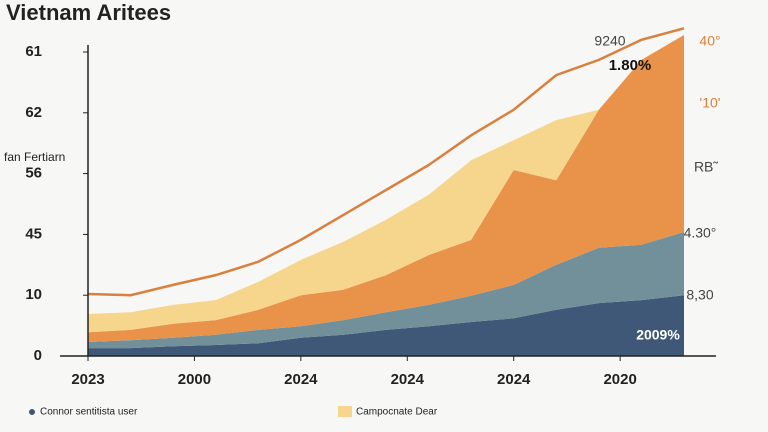 The height and width of the screenshot is (432, 768). What do you see at coordinates (33, 51) in the screenshot?
I see `y-tick-label: 61` at bounding box center [33, 51].